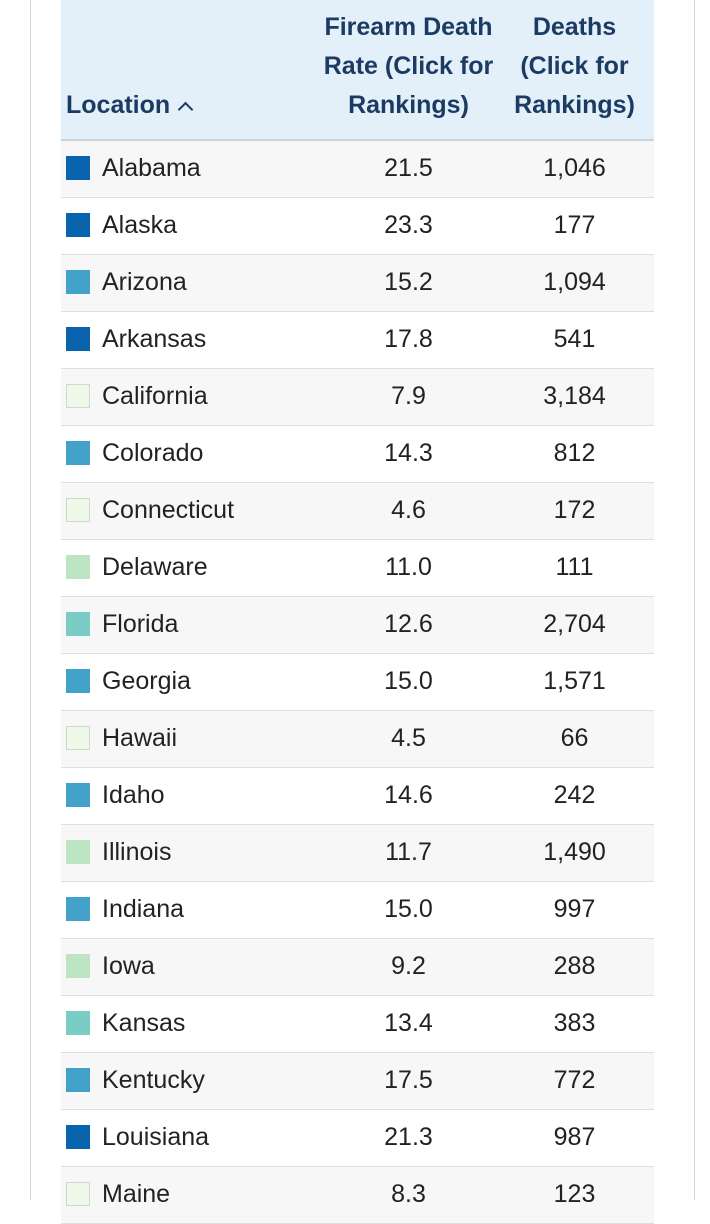 This screenshot has width=710, height=1224. What do you see at coordinates (144, 282) in the screenshot?
I see `location-name: Arizona` at bounding box center [144, 282].